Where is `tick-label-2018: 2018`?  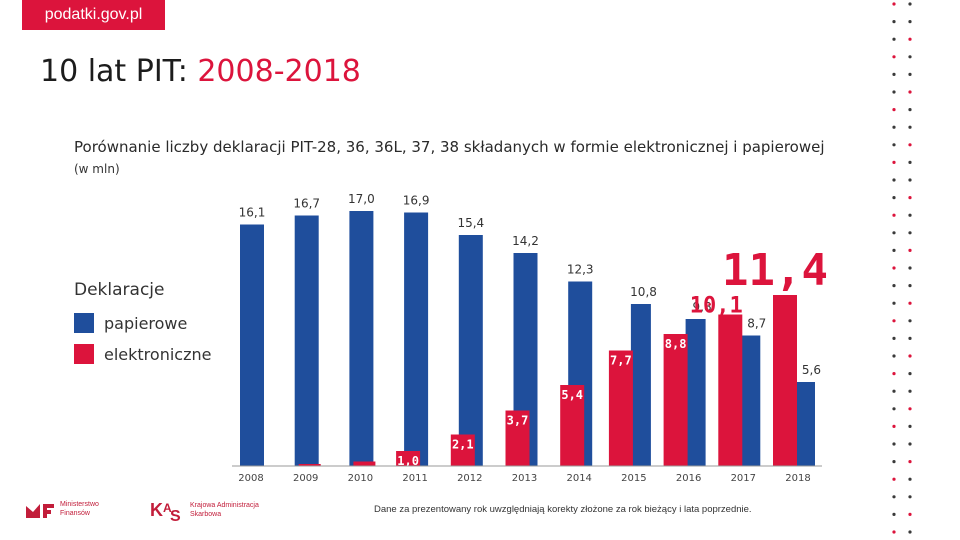
tick-label-2018: 2018 is located at coordinates (797, 478).